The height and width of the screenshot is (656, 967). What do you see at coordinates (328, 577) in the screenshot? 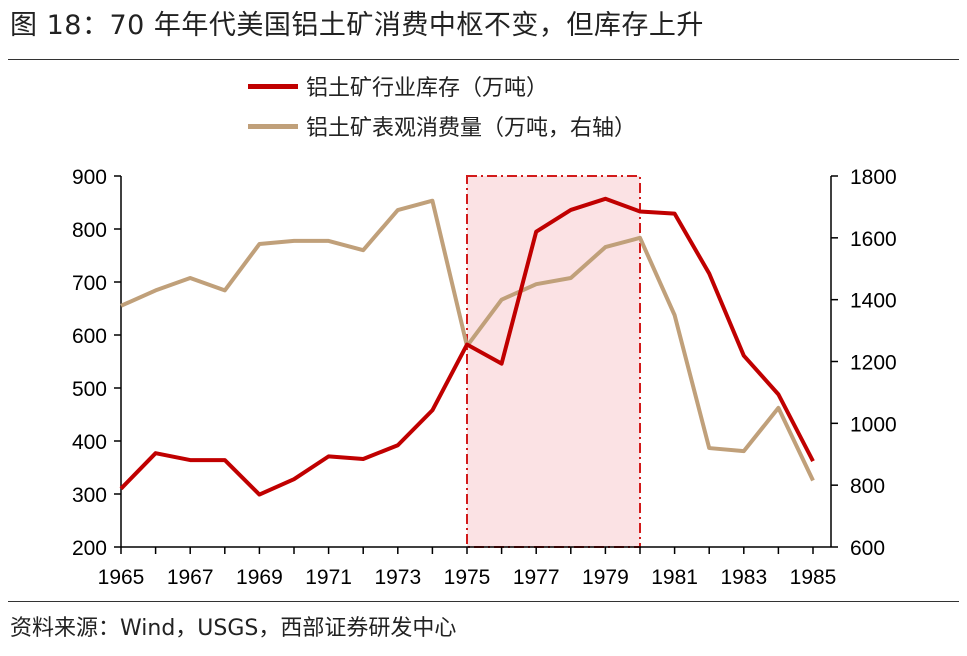
I see `x-tick-label: 1971` at bounding box center [328, 577].